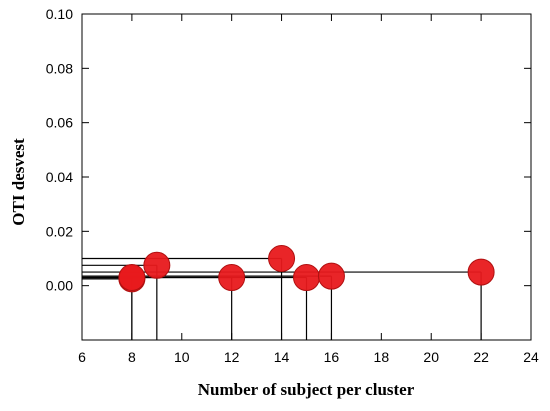 The image size is (550, 411). What do you see at coordinates (82, 357) in the screenshot?
I see `x-tick-label: 6` at bounding box center [82, 357].